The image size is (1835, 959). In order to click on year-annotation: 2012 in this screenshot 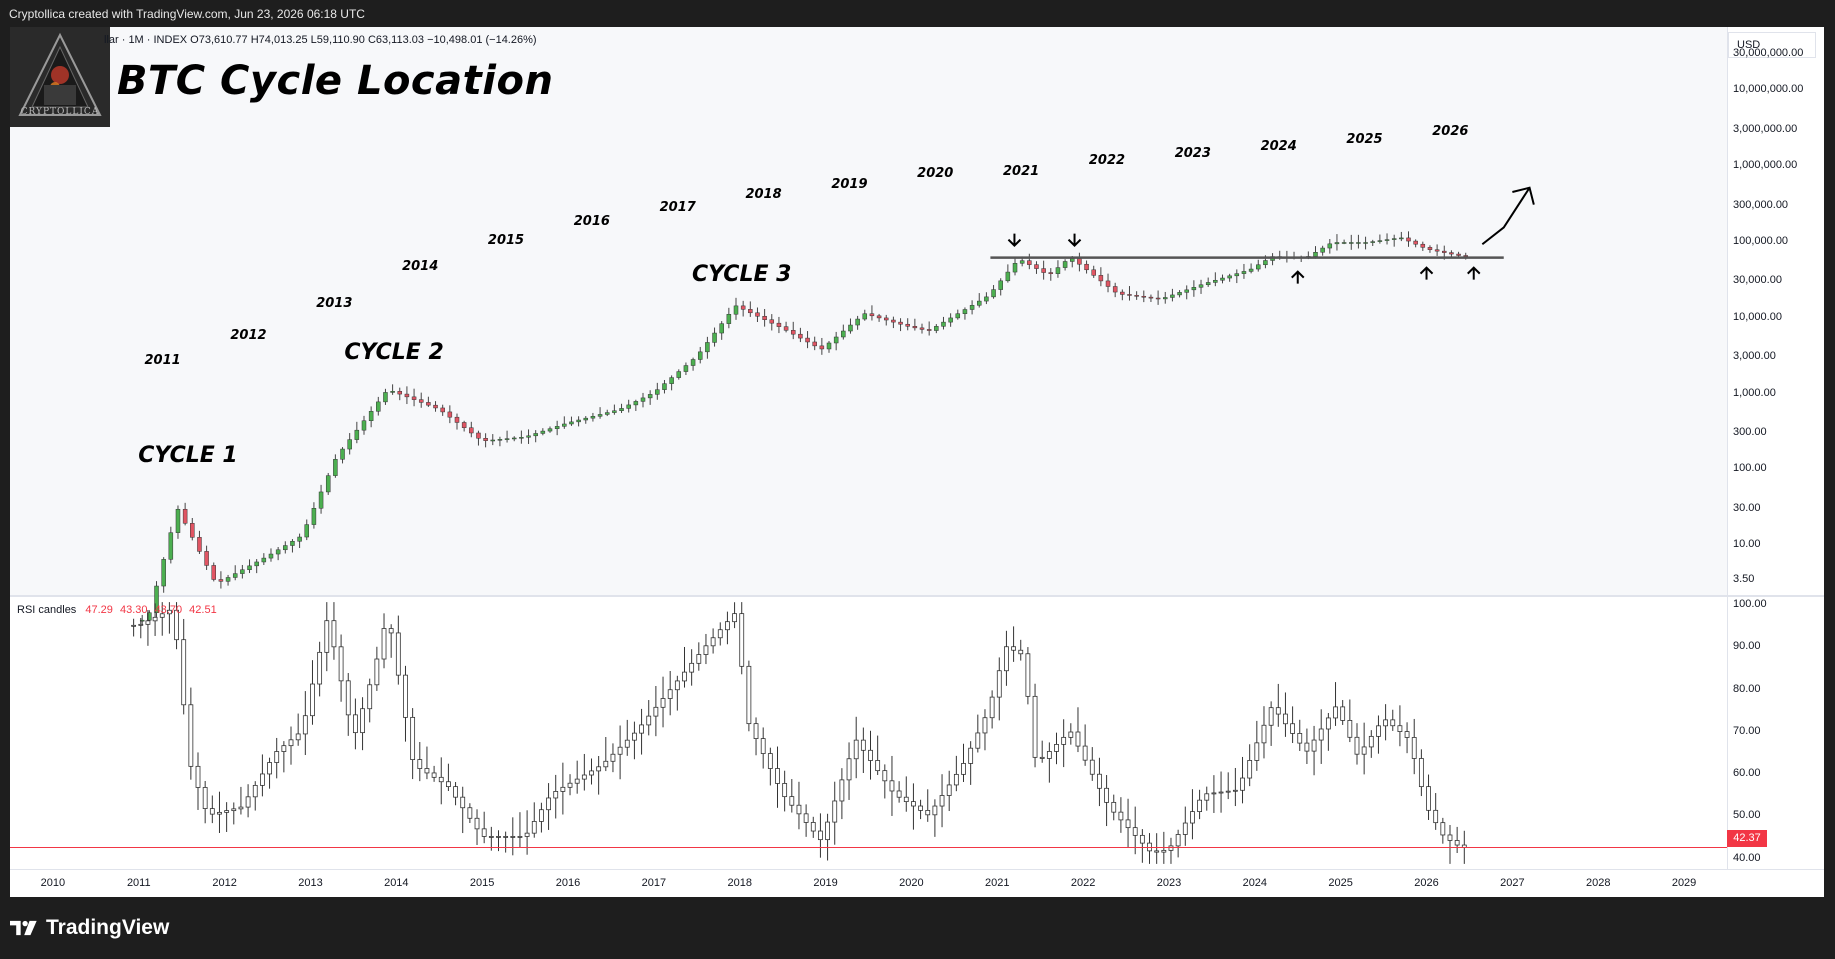, I will do `click(248, 335)`.